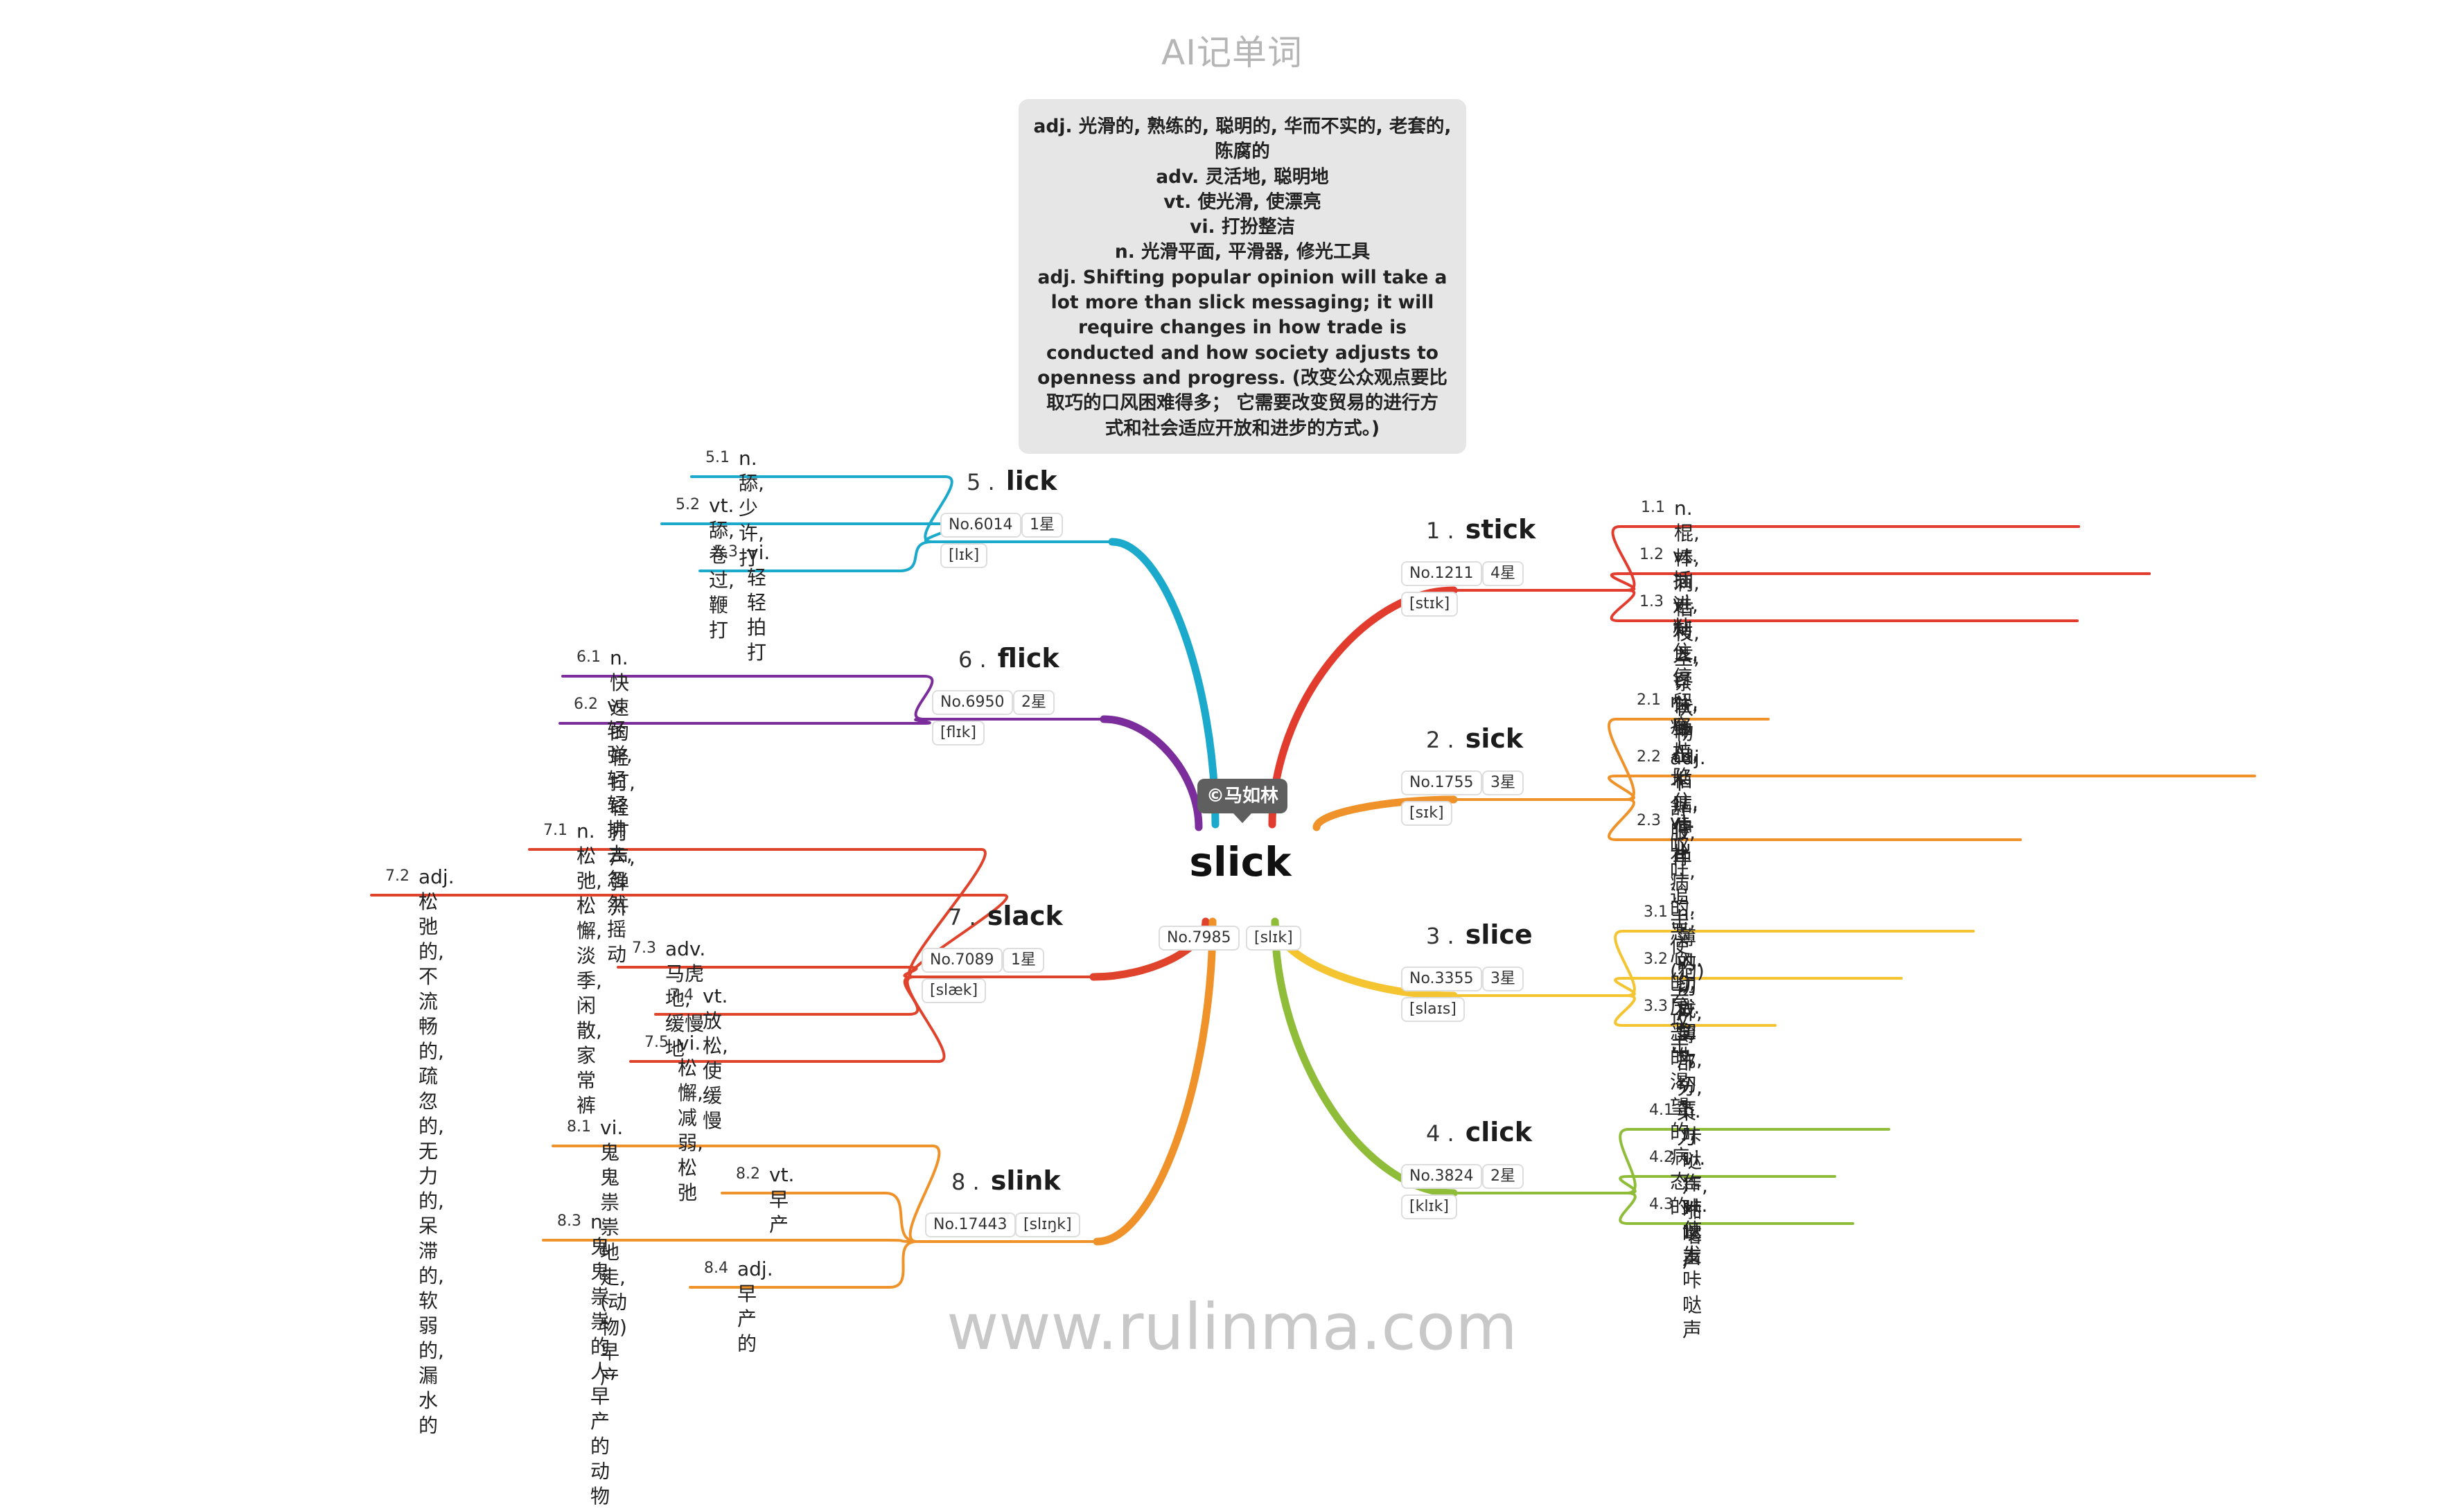  I want to click on sense-index: 3.1, so click(1656, 912).